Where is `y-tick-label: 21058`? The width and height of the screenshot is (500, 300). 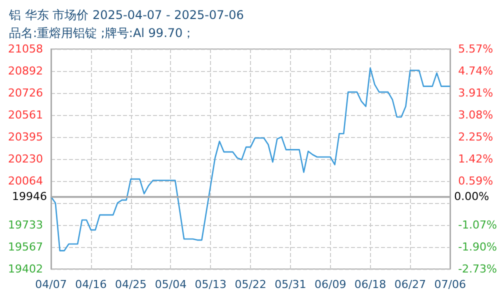 y-tick-label: 21058 is located at coordinates (25, 49).